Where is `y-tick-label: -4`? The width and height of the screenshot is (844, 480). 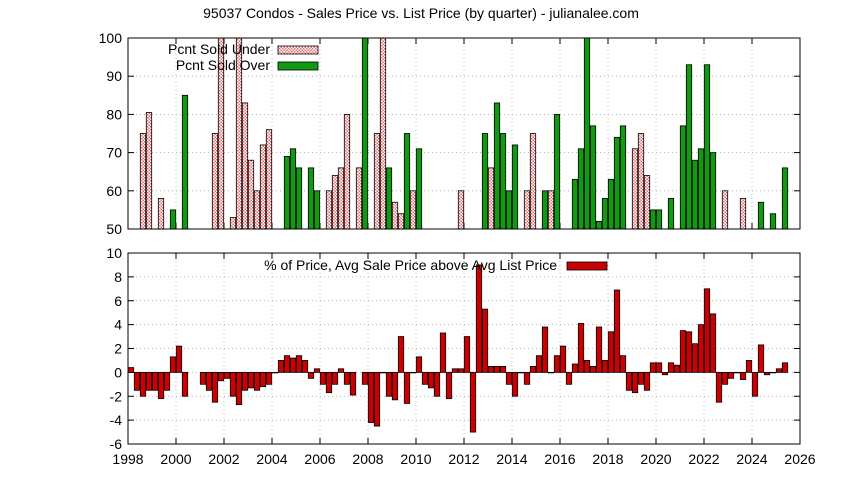
y-tick-label: -4 is located at coordinates (116, 420).